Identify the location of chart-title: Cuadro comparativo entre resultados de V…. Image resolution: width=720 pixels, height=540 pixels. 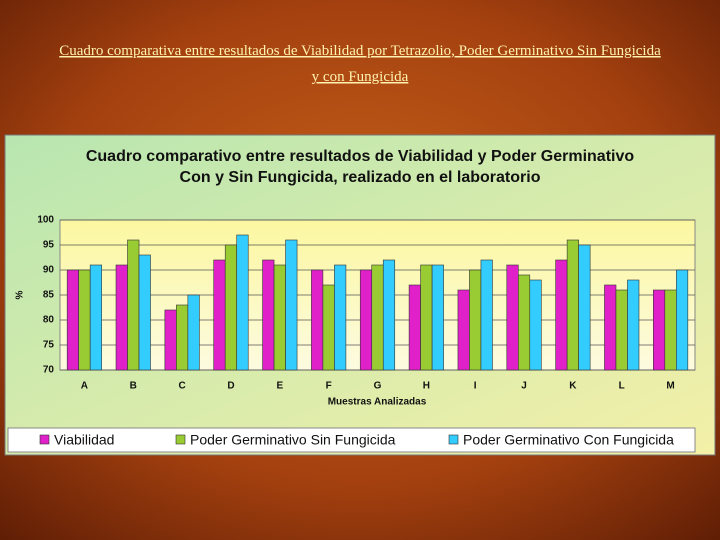
(360, 167).